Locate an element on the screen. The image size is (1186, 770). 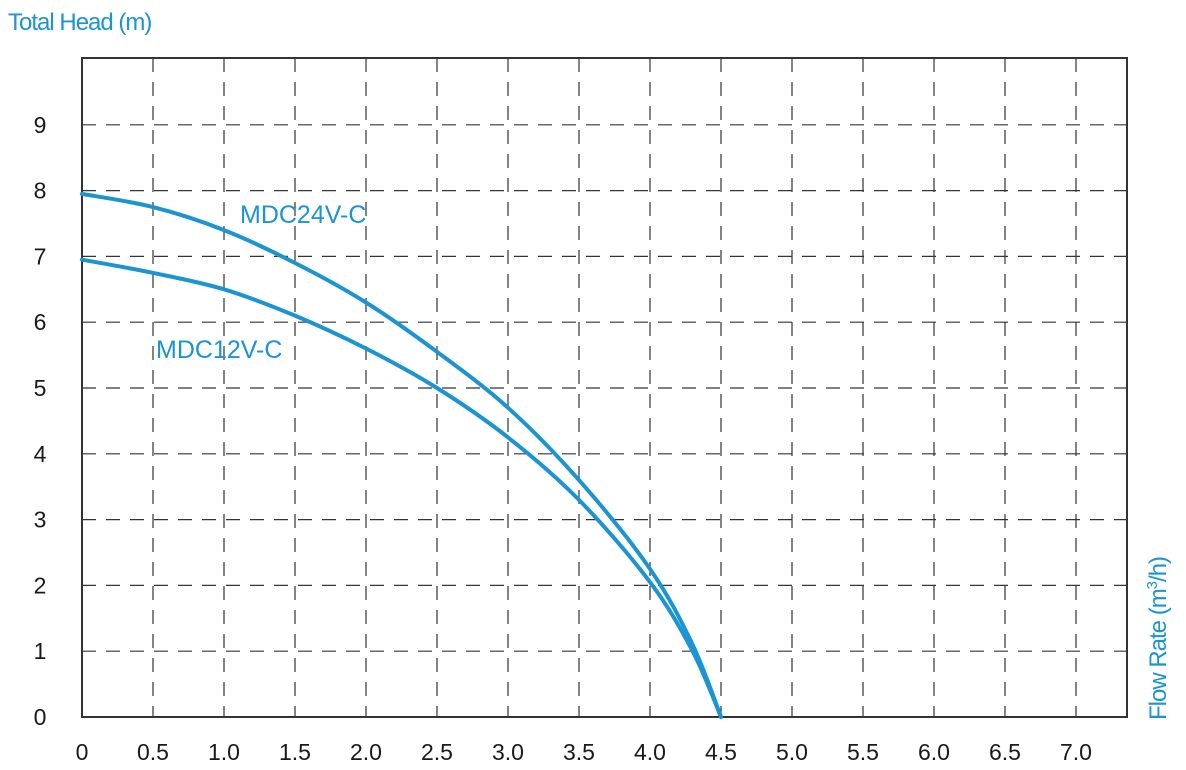
y-axis-title: Total Head (m) is located at coordinates (79, 22).